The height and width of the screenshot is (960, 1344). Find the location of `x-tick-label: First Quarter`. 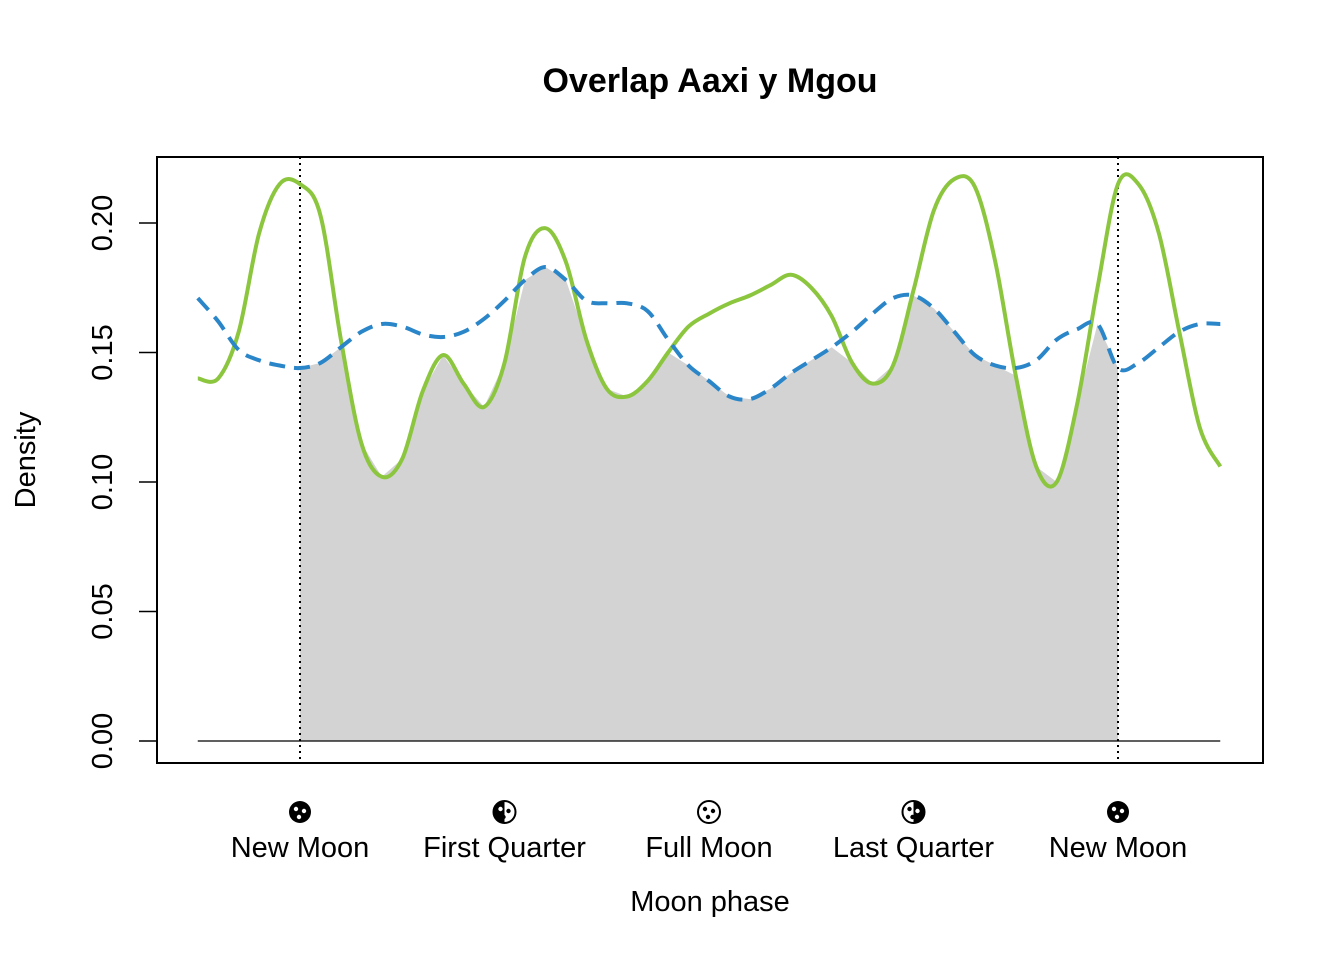

x-tick-label: First Quarter is located at coordinates (504, 848).